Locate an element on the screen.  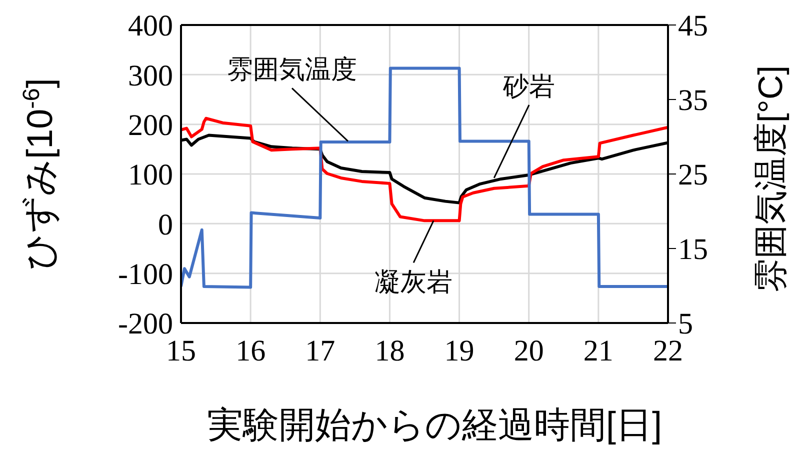
line-series is located at coordinates (424, 169).